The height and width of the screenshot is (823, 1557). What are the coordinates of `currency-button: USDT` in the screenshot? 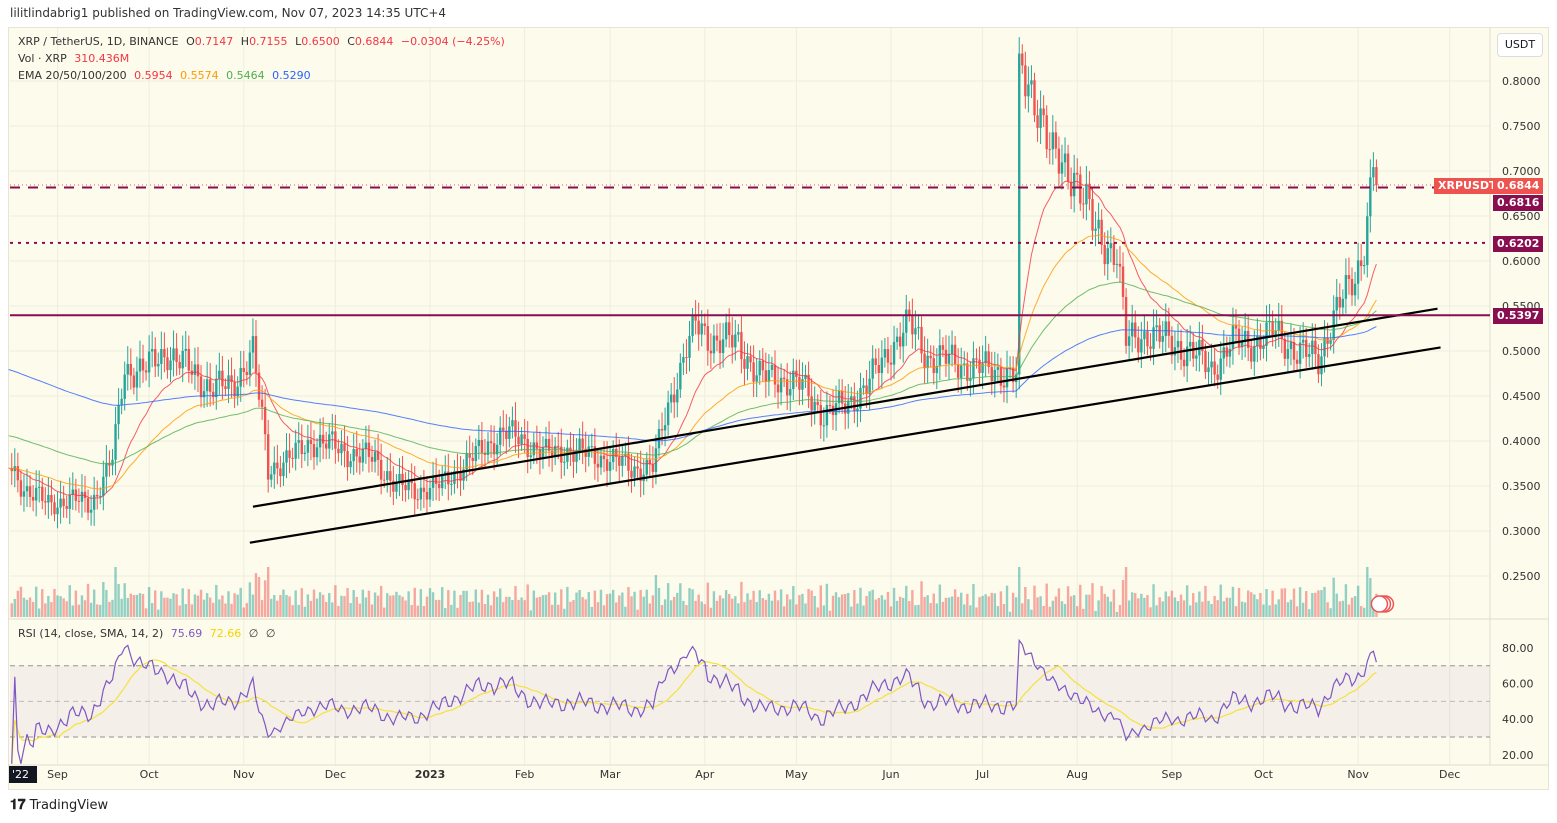 It's located at (1520, 45).